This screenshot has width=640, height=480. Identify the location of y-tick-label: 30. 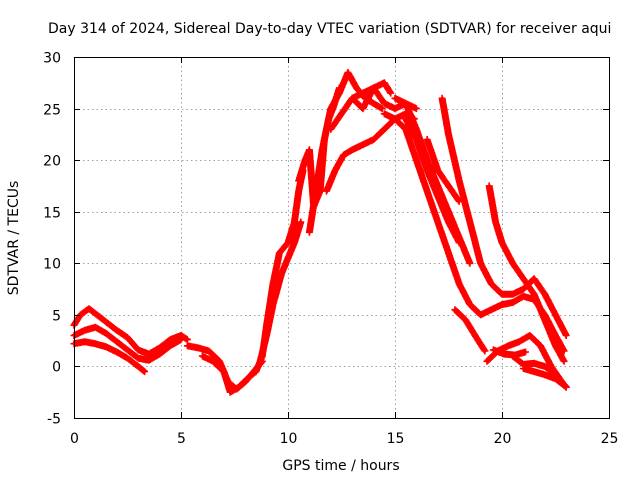
(52, 59).